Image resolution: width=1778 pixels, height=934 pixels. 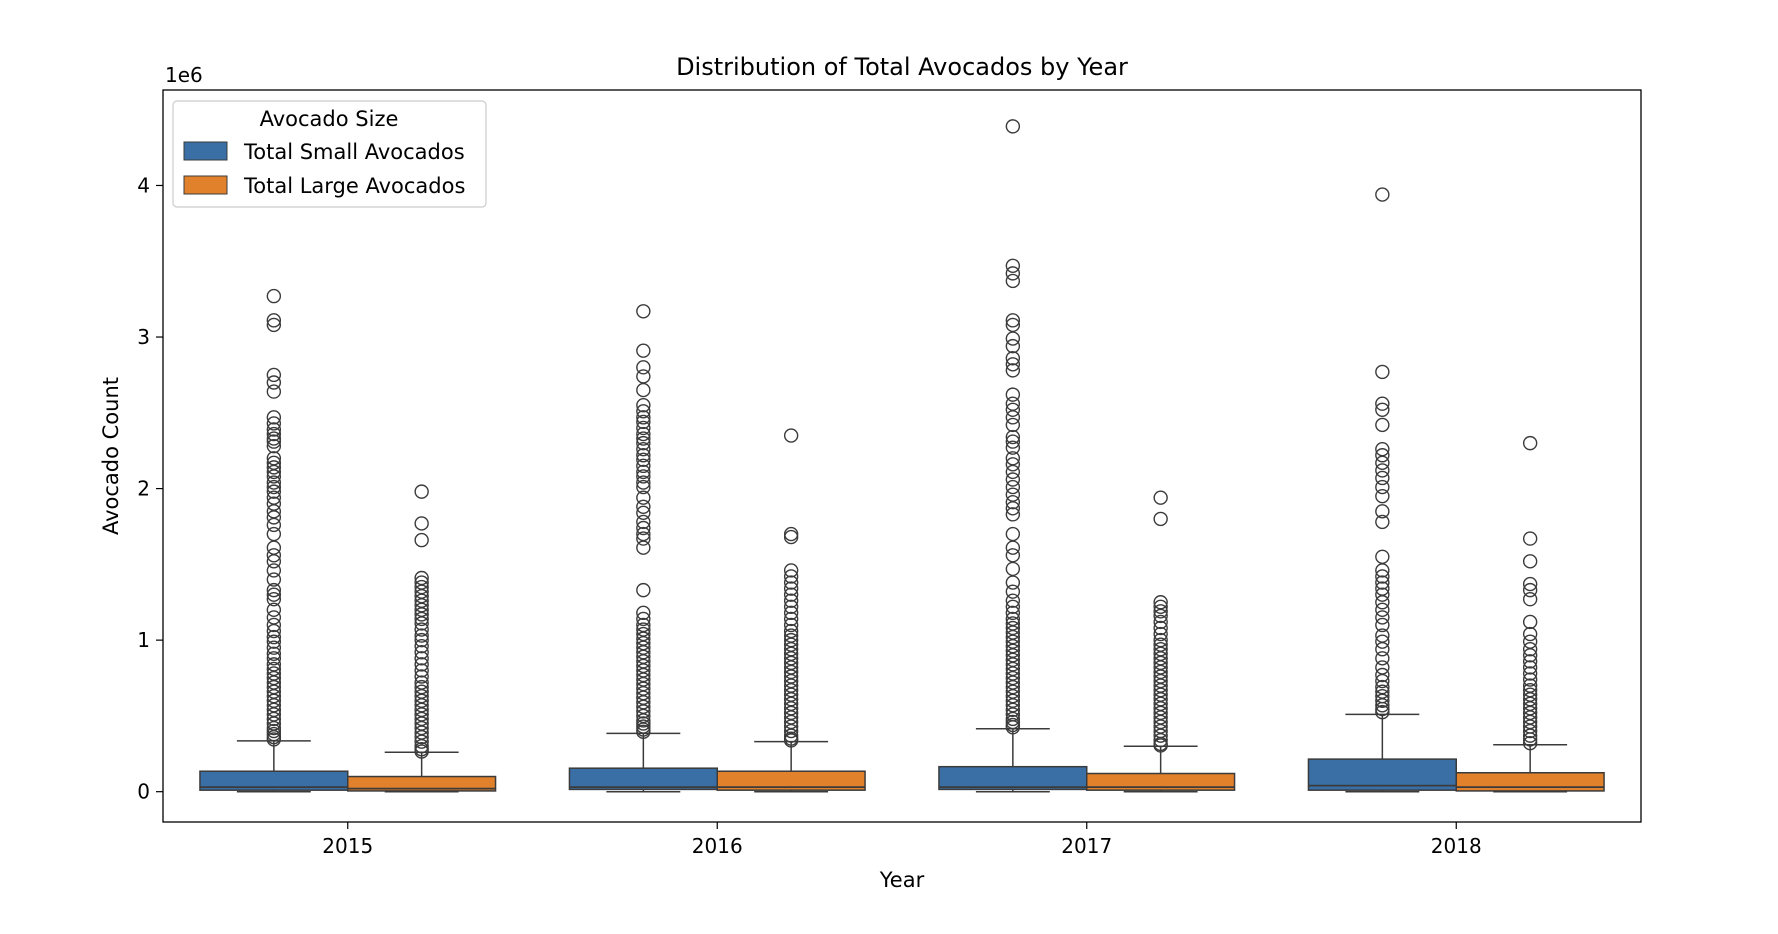 I want to click on legend-frame, so click(x=329, y=154).